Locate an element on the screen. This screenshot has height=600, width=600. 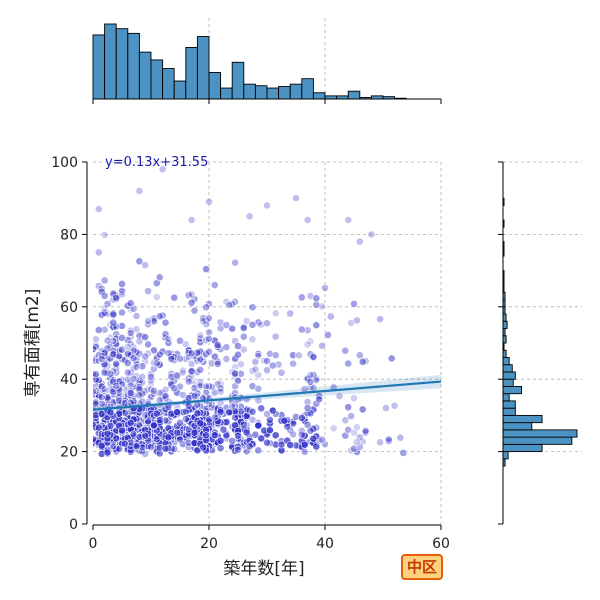
x-tick-label: 20 is located at coordinates (209, 544).